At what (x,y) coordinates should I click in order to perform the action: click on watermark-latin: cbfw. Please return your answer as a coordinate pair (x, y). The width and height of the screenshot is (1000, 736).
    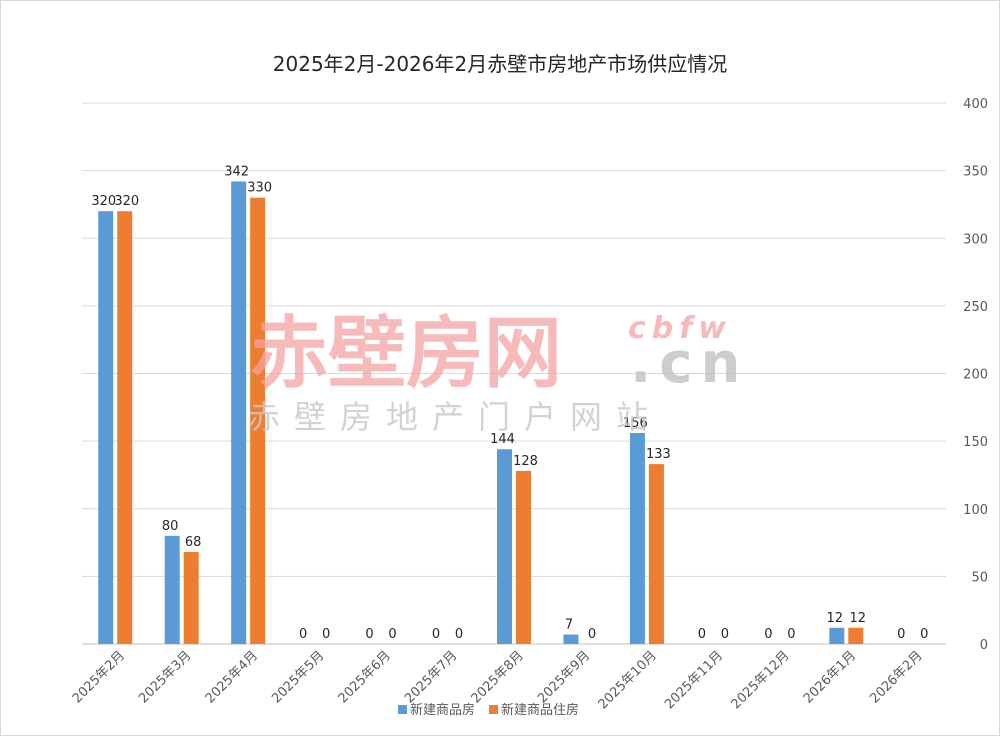
    Looking at the image, I should click on (680, 328).